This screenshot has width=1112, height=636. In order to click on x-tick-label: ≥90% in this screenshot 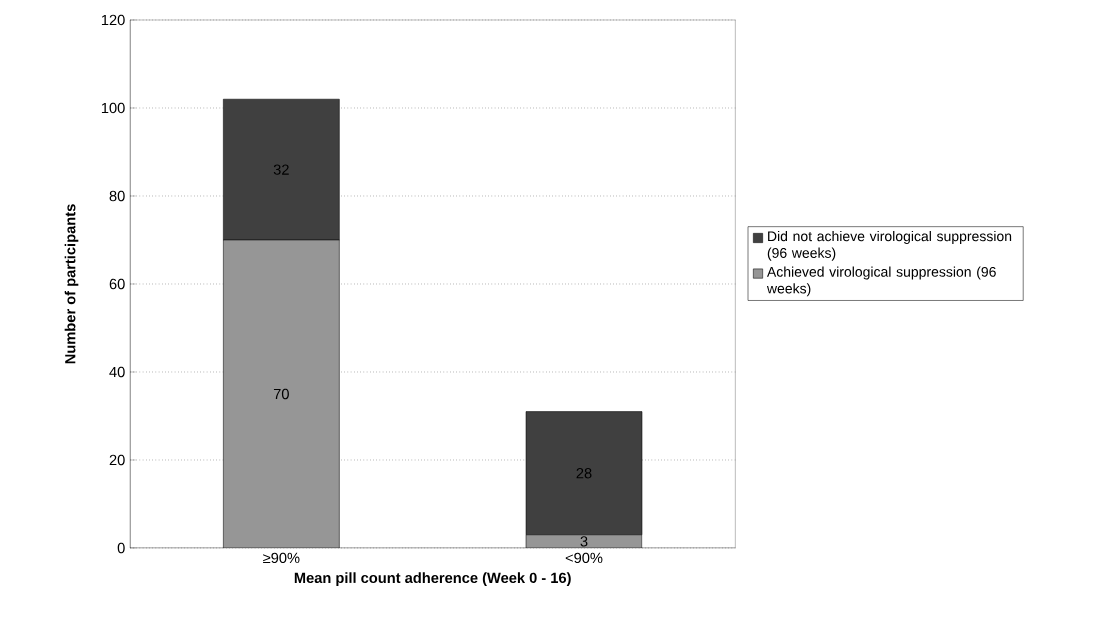, I will do `click(281, 558)`.